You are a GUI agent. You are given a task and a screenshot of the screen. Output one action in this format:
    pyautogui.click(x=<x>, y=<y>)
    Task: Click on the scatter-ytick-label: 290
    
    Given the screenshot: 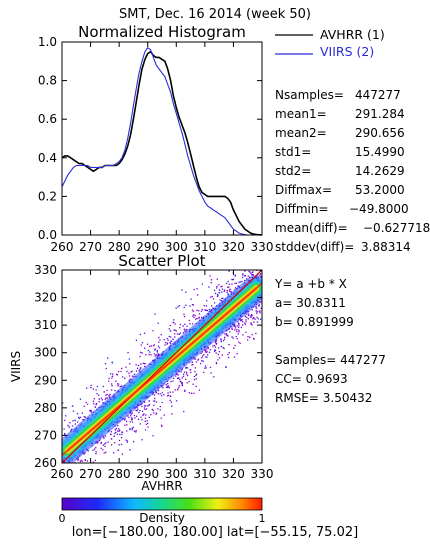 What is the action you would take?
    pyautogui.click(x=45, y=380)
    